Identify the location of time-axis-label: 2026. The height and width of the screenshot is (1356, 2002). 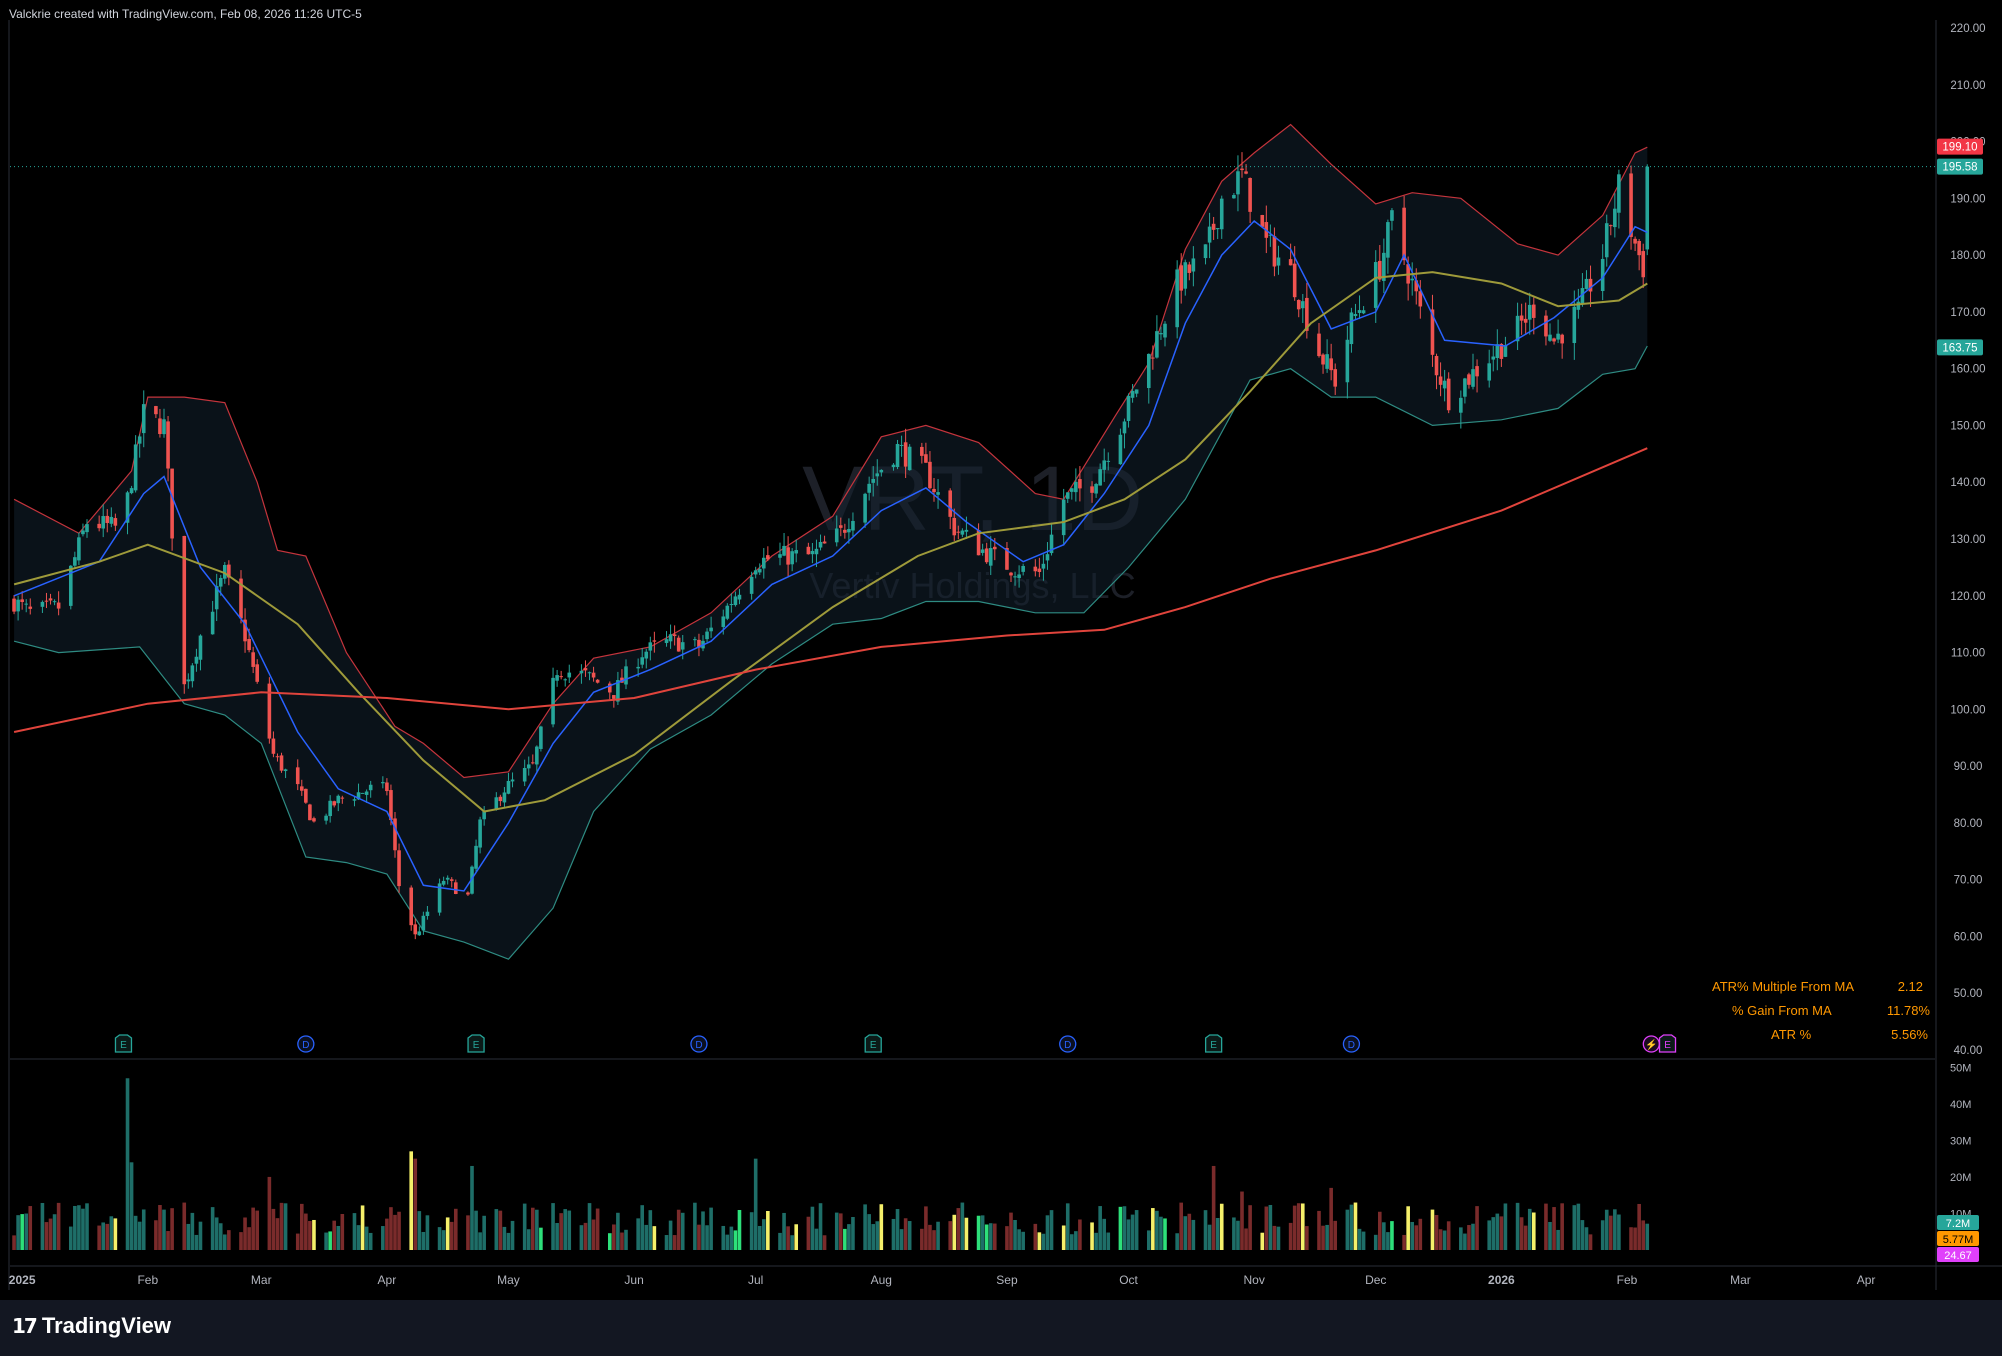
(1501, 1280).